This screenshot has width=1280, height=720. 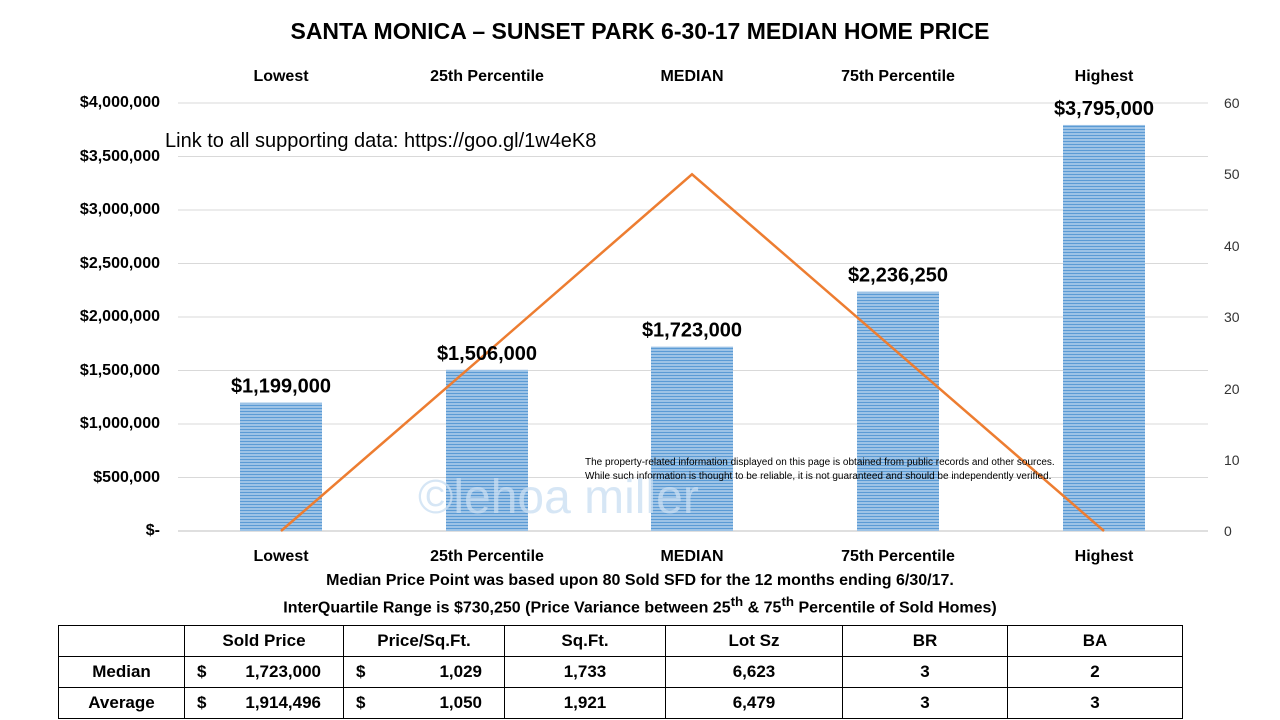 I want to click on lot-size-cell: 6,623, so click(x=754, y=672).